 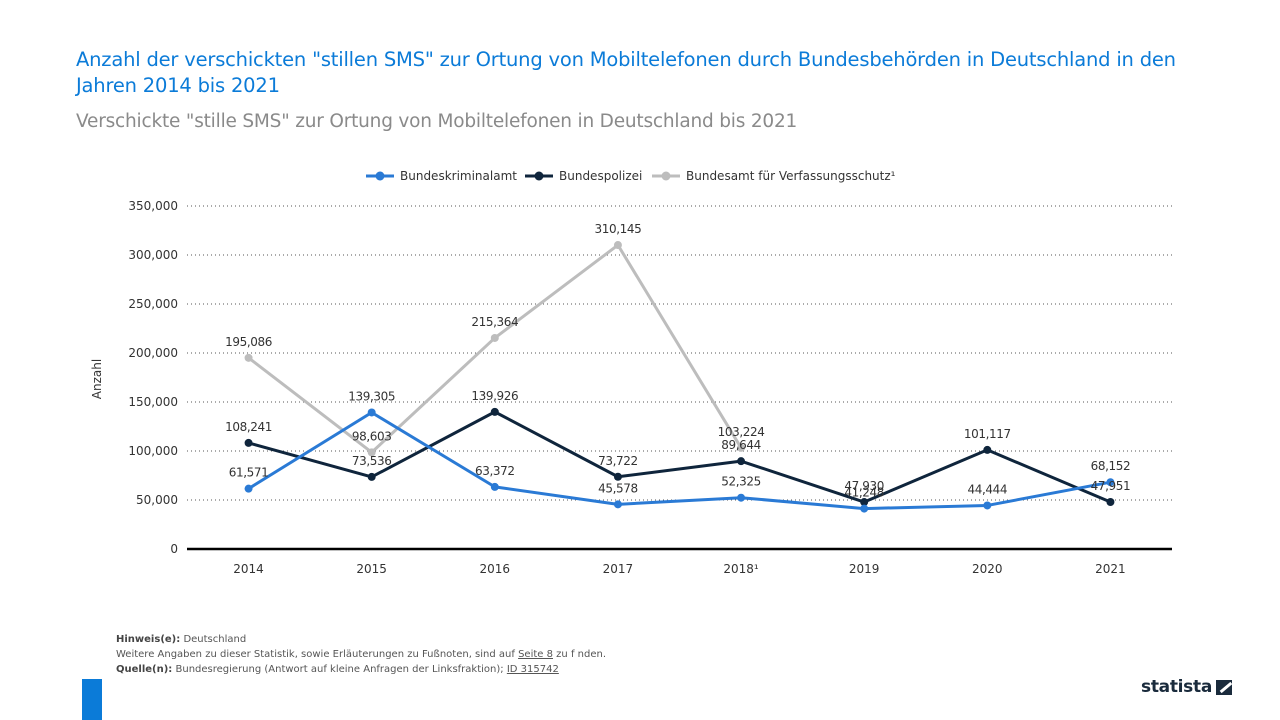 What do you see at coordinates (372, 461) in the screenshot?
I see `data-label: 73,536` at bounding box center [372, 461].